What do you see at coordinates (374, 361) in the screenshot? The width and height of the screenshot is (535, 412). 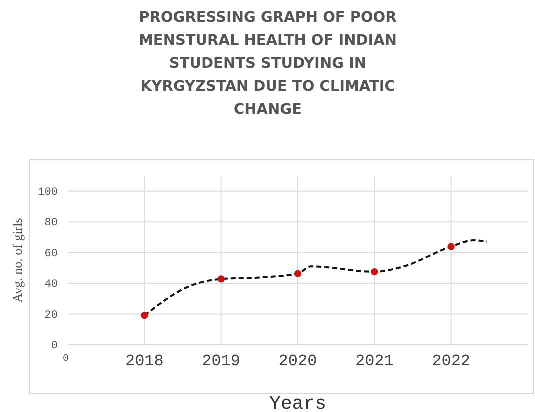 I see `x-tick-label: 2021` at bounding box center [374, 361].